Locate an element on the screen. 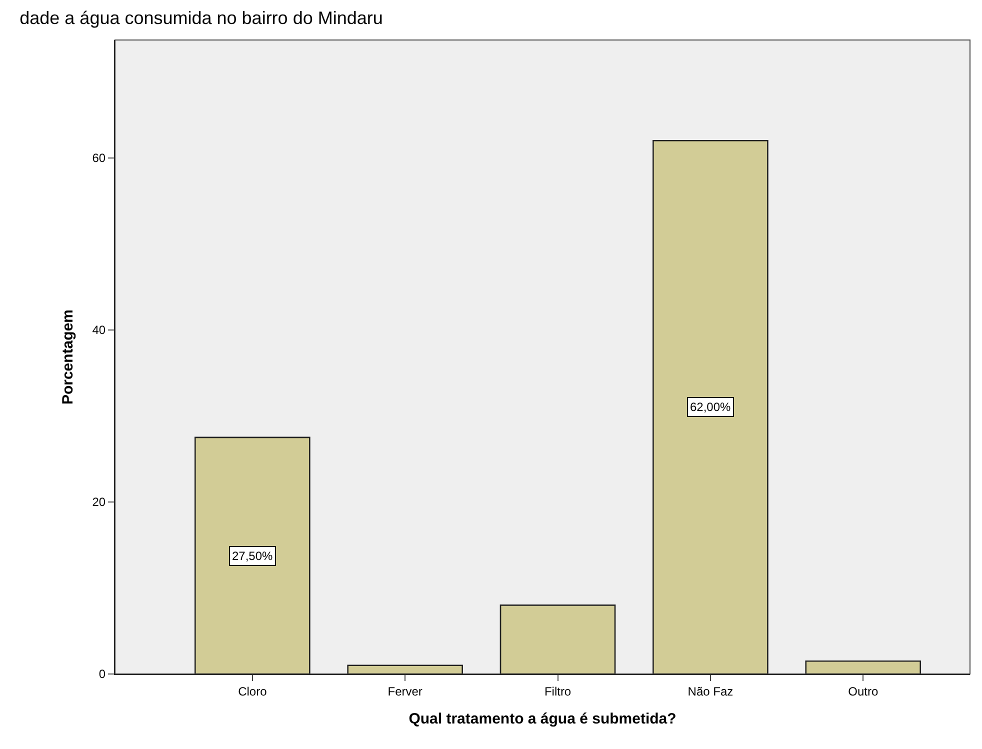 This screenshot has height=749, width=982. y-axis-title: Porcentagem is located at coordinates (67, 357).